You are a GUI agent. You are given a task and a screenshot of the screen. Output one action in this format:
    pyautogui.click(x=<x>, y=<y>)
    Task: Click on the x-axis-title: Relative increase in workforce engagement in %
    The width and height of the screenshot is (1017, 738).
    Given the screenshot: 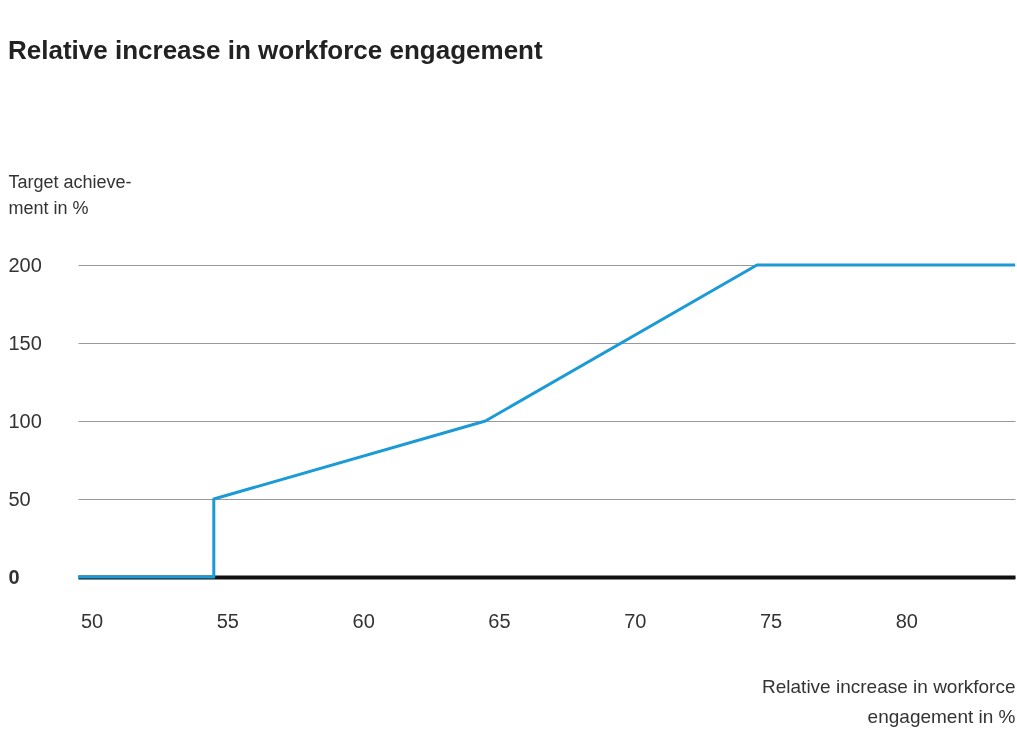 What is the action you would take?
    pyautogui.click(x=889, y=701)
    